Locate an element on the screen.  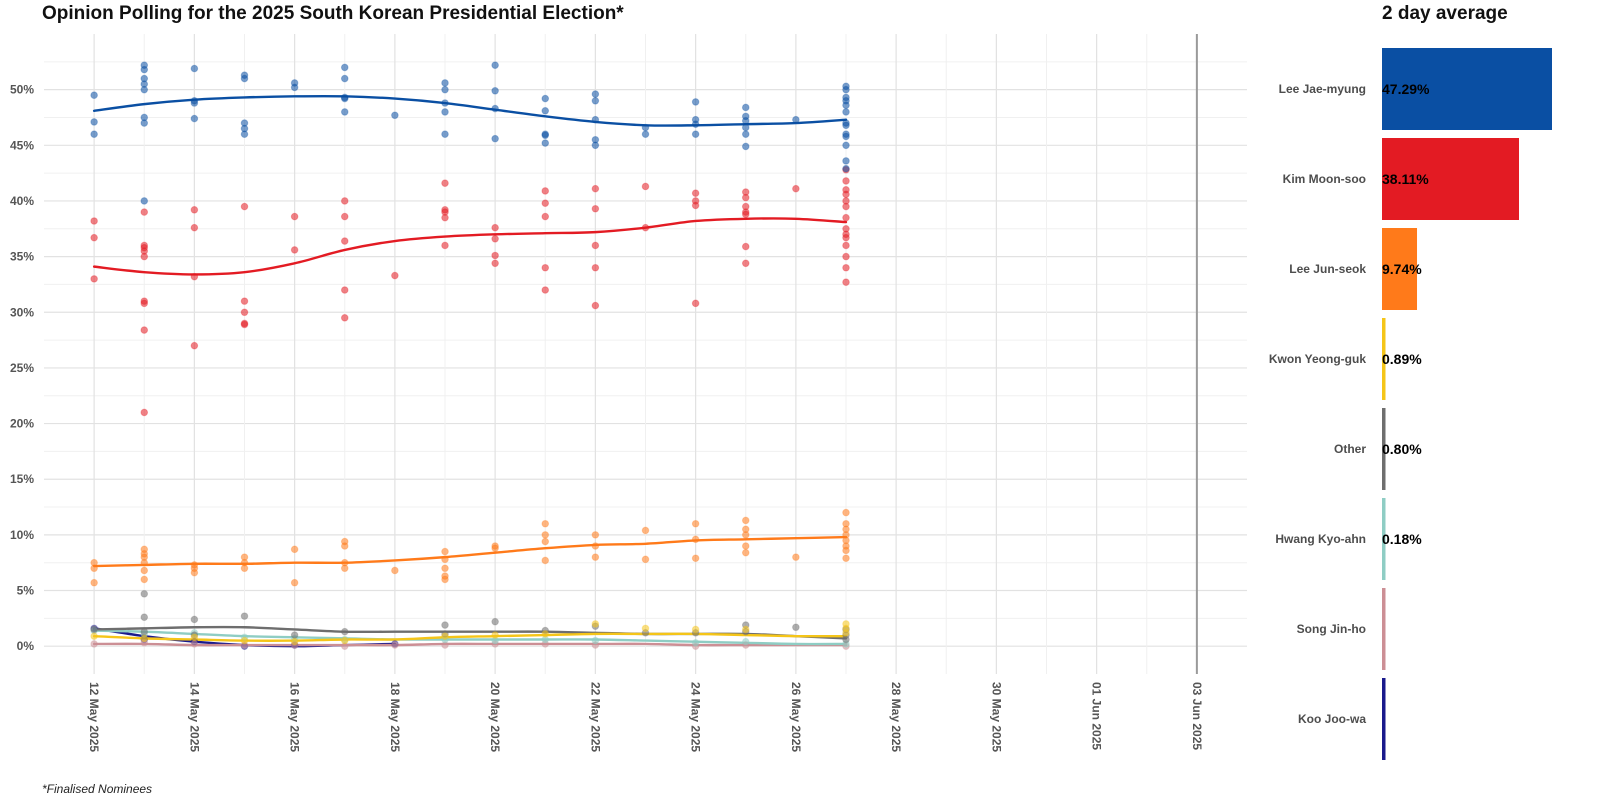
average-bar-song-jin-ho is located at coordinates (1384, 629).